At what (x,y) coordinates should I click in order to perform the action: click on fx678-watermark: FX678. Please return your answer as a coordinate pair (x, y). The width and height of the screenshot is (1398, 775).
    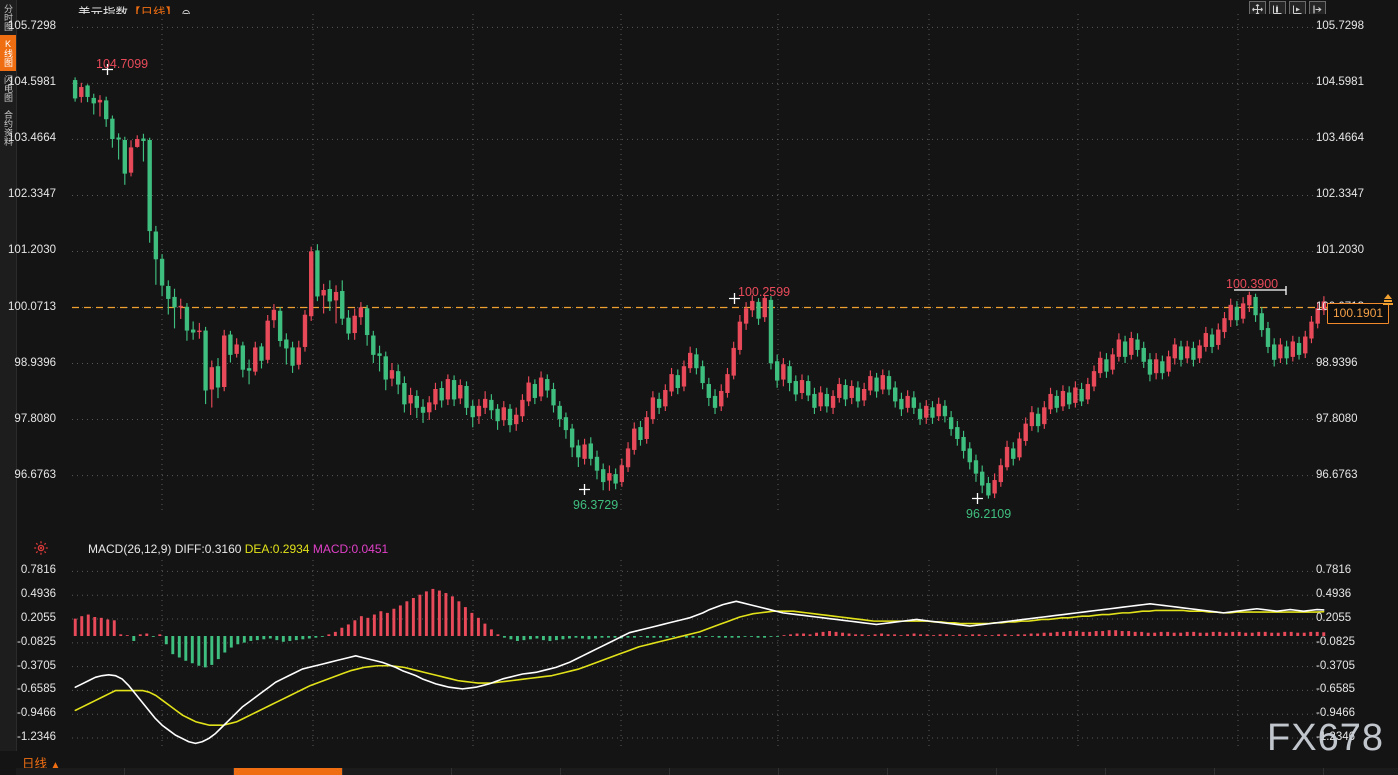
    Looking at the image, I should click on (1325, 738).